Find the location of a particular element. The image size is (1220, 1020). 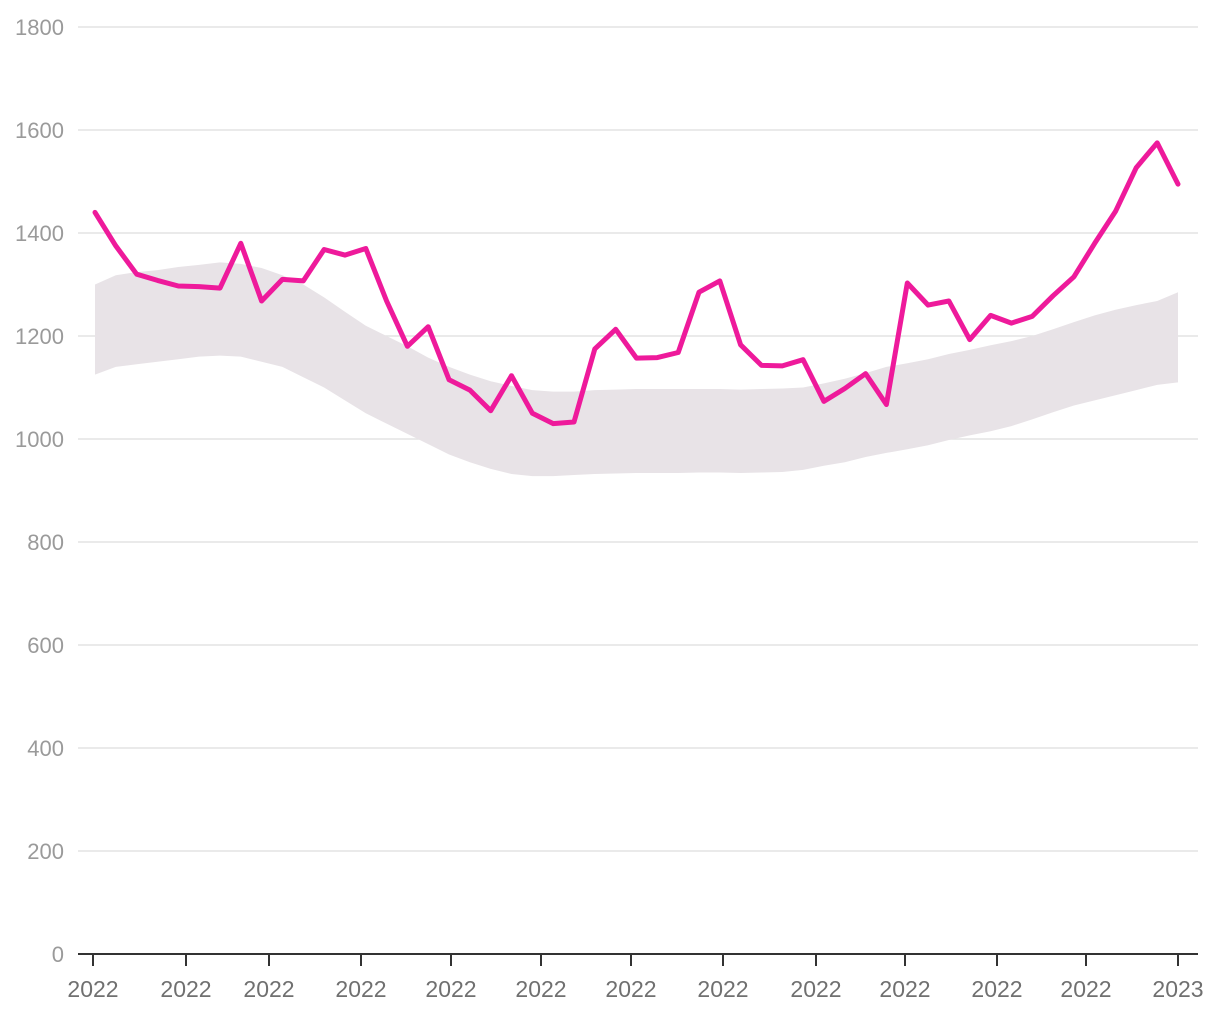

x-tick-label-3: 2022 is located at coordinates (360, 989).